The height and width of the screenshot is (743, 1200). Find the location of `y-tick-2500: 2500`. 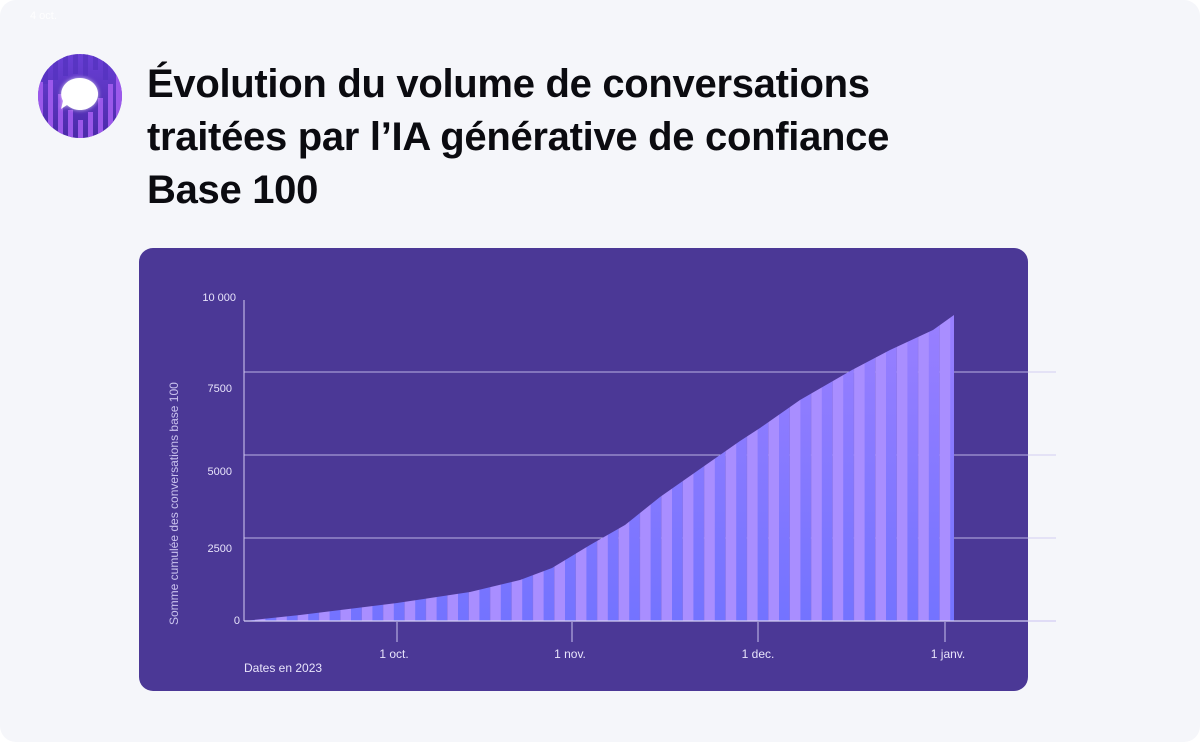

y-tick-2500: 2500 is located at coordinates (219, 549).